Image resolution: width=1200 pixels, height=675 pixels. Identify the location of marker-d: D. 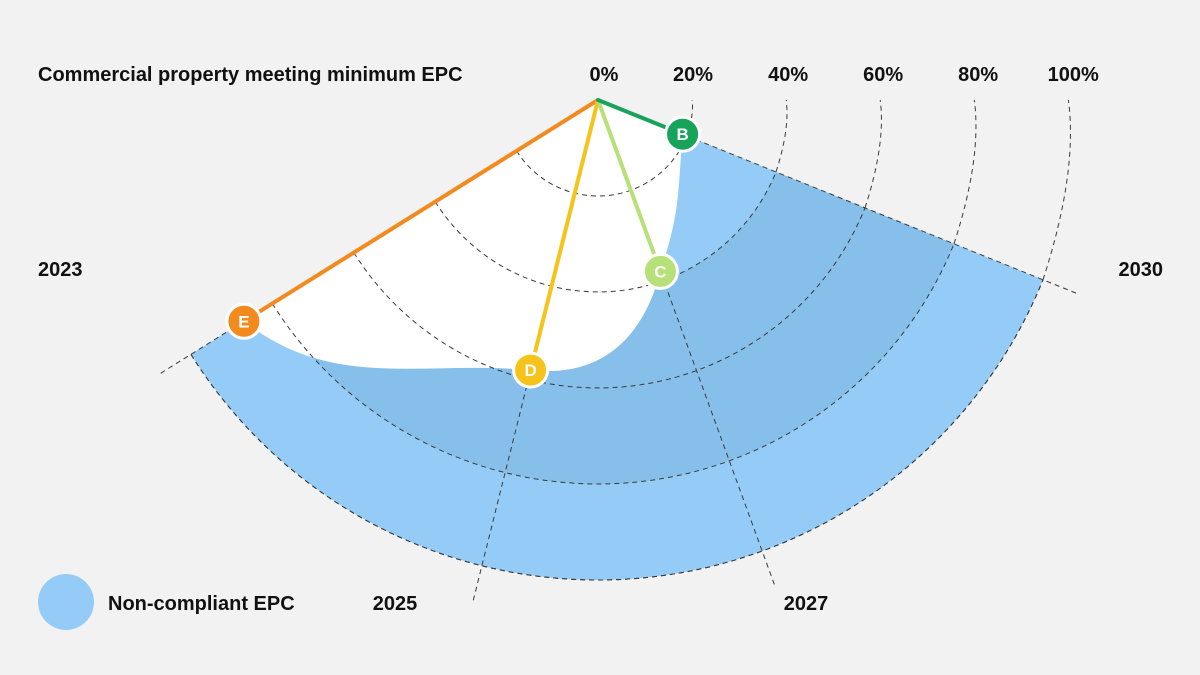
(531, 370).